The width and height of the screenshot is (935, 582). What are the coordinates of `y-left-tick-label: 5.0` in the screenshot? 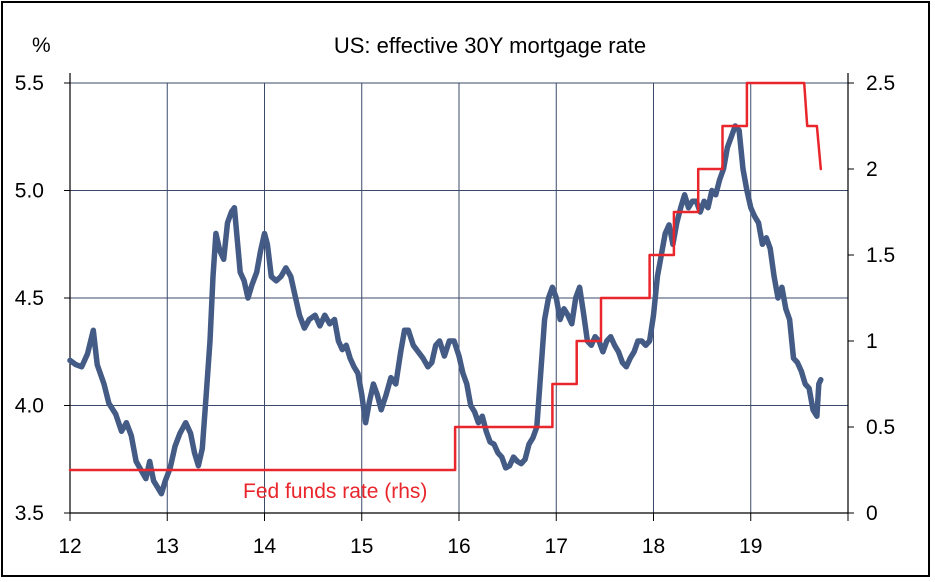 It's located at (29, 191).